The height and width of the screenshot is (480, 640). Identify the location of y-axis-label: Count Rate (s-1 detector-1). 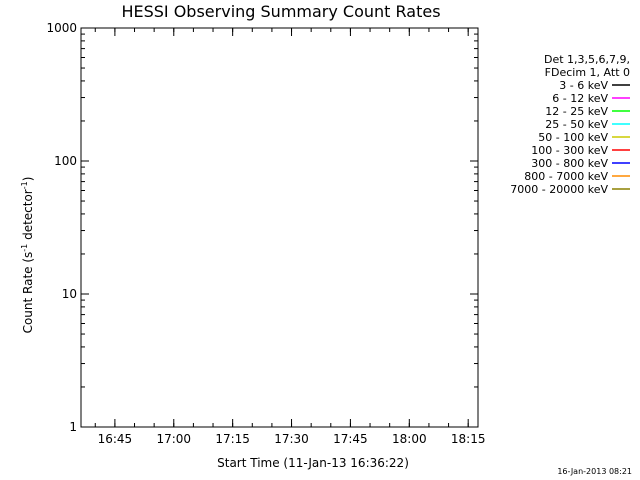
(27, 255).